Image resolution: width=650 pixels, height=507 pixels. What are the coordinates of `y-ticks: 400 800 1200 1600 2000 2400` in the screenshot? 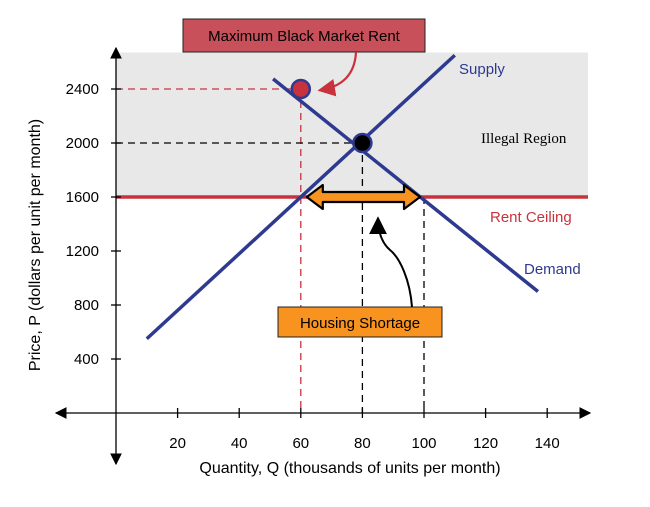 It's located at (93, 224).